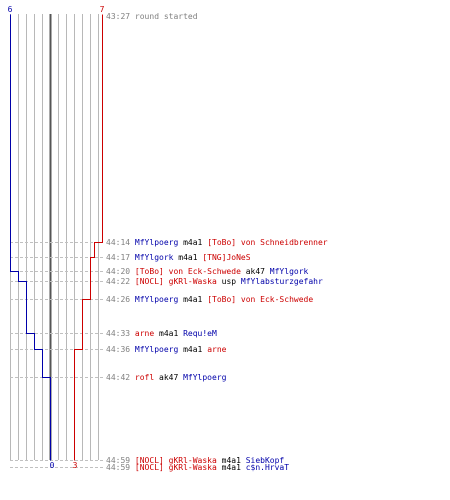  Describe the element at coordinates (228, 281) in the screenshot. I see `event-part: usp` at that location.